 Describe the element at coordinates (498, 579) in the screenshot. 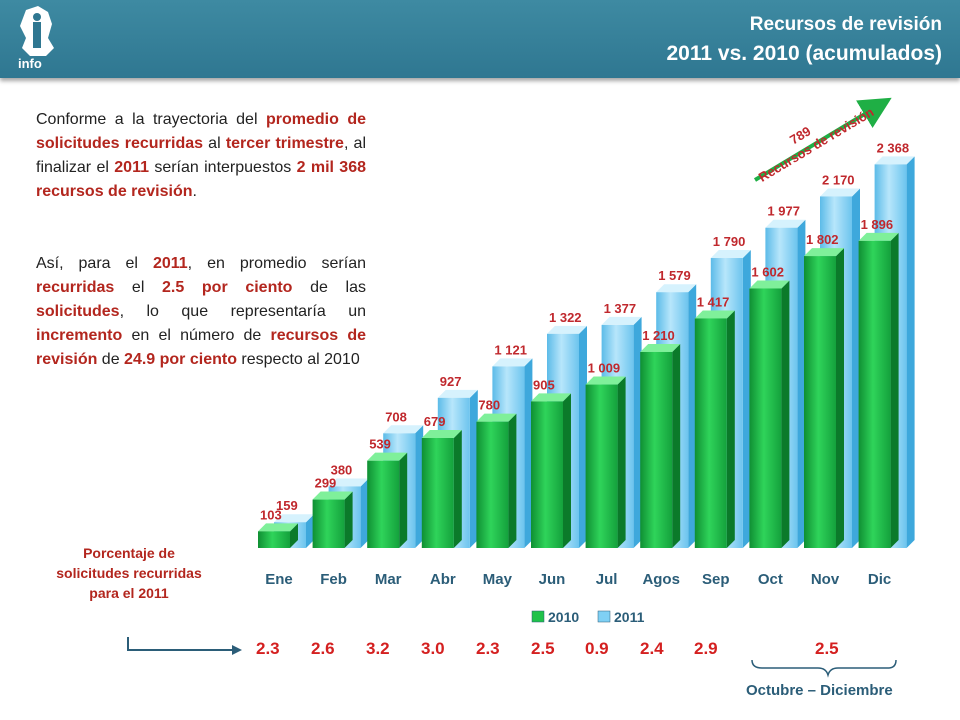

I see `x-tick-label: May` at that location.